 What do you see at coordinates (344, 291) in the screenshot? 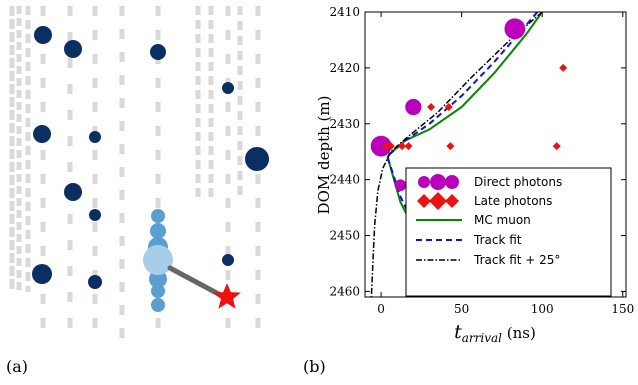
I see `y-tick-label: 2460` at bounding box center [344, 291].